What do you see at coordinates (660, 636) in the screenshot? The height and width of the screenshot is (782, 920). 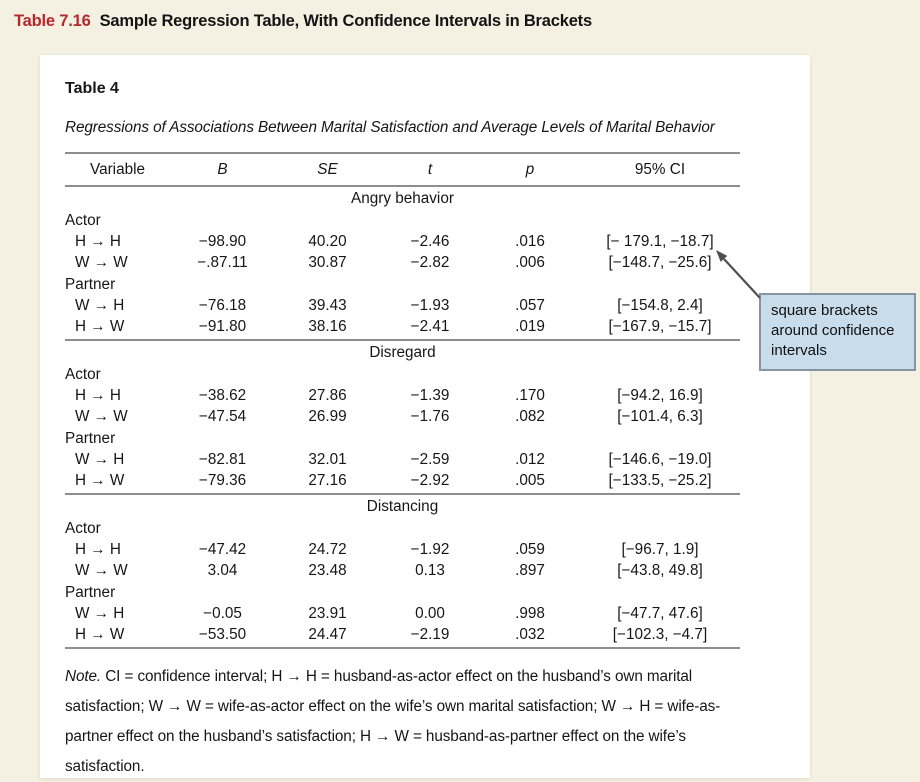 I see `cell-ci: [−102.3, −4.7]` at bounding box center [660, 636].